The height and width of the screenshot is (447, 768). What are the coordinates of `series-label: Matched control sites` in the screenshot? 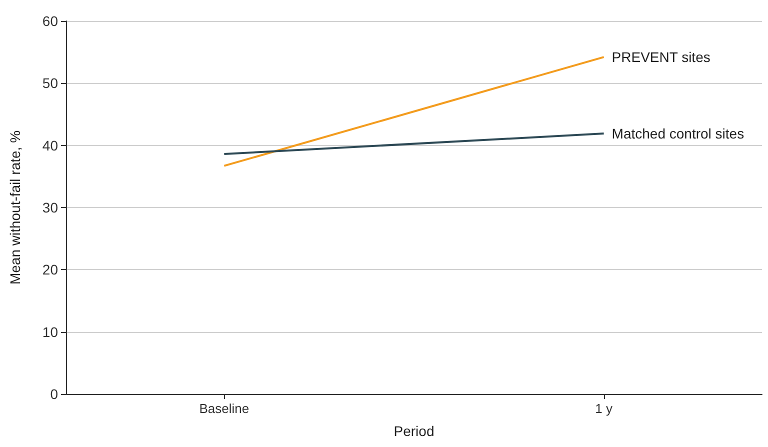 It's located at (678, 134).